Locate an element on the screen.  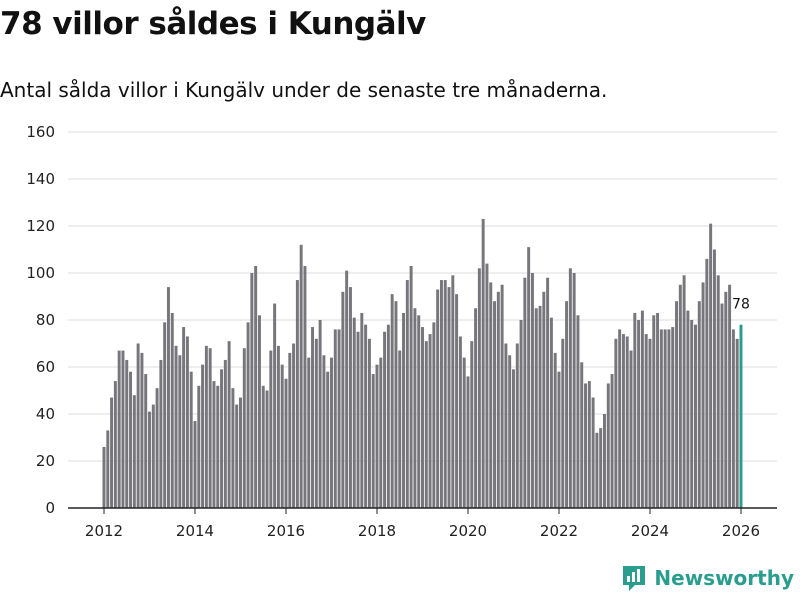
newsworthy-logo-icon is located at coordinates (634, 578).